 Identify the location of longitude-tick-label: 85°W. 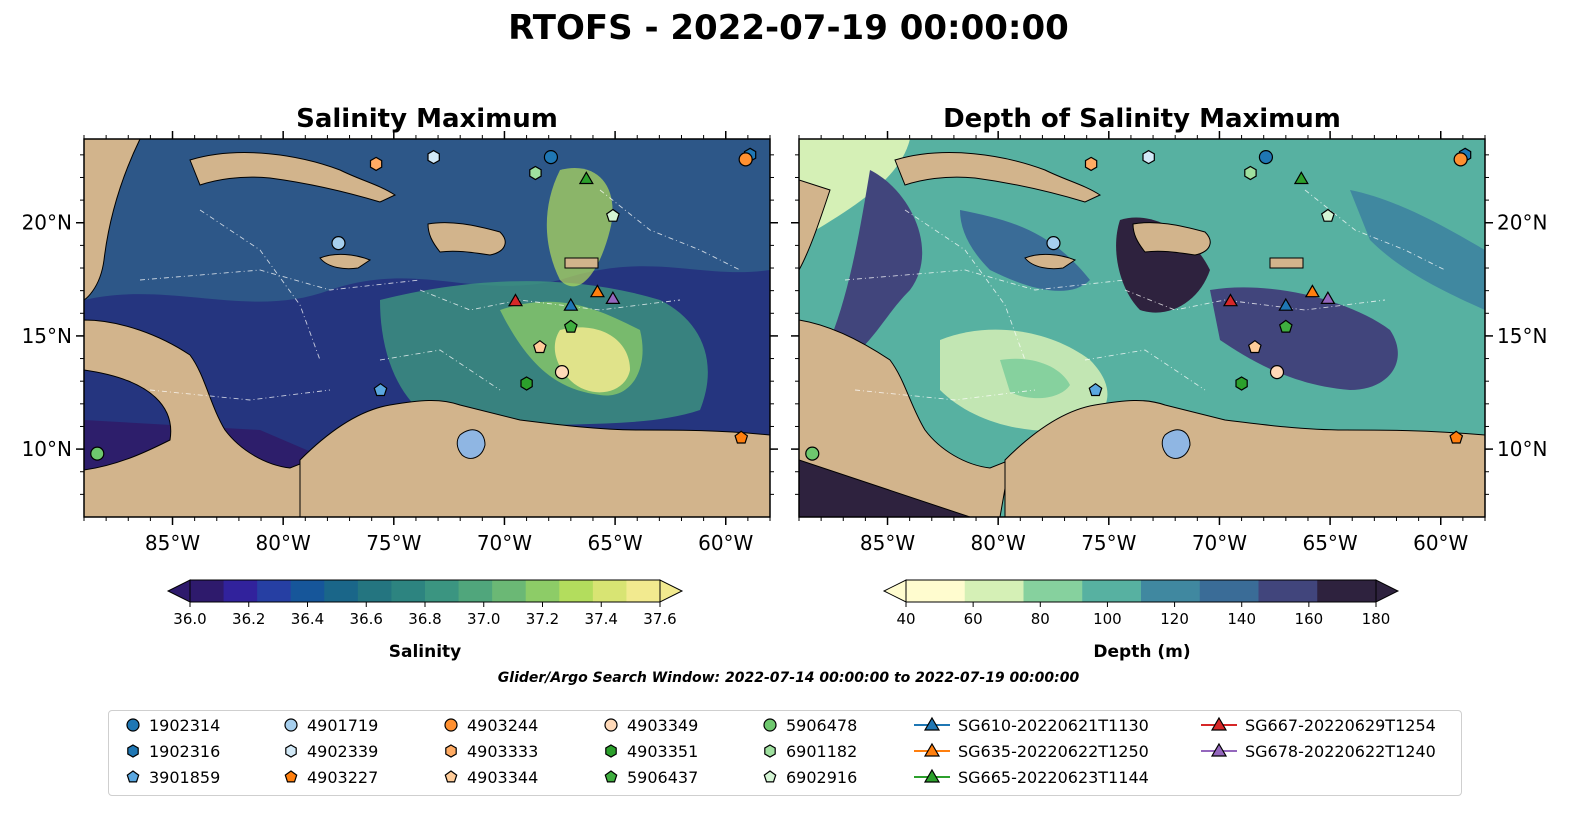
(887, 543).